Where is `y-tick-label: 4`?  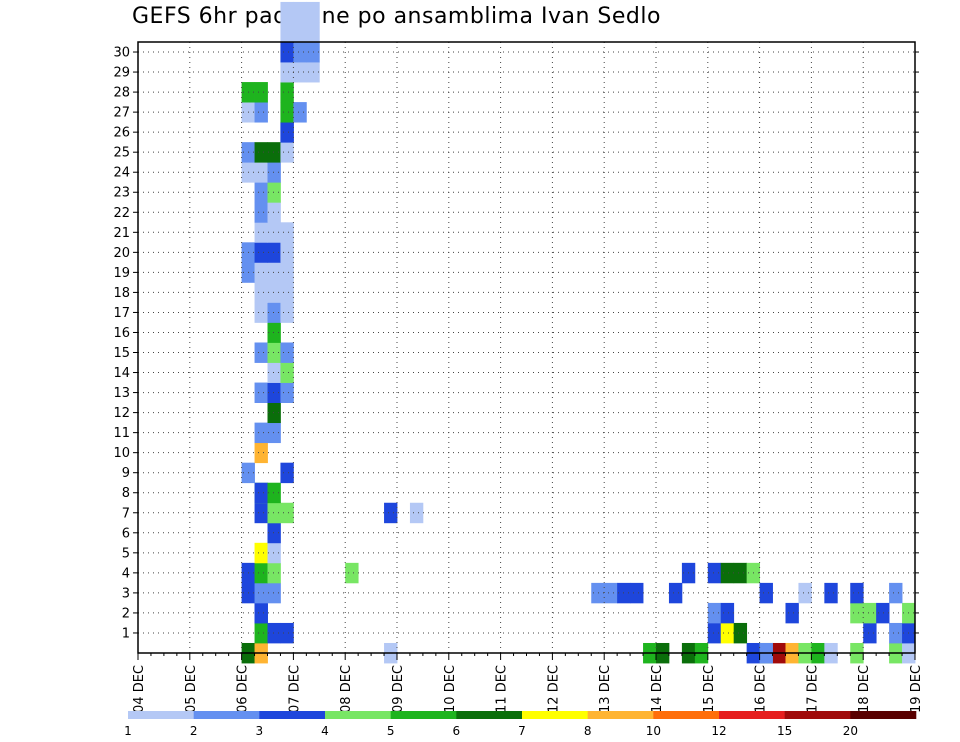 y-tick-label: 4 is located at coordinates (126, 573).